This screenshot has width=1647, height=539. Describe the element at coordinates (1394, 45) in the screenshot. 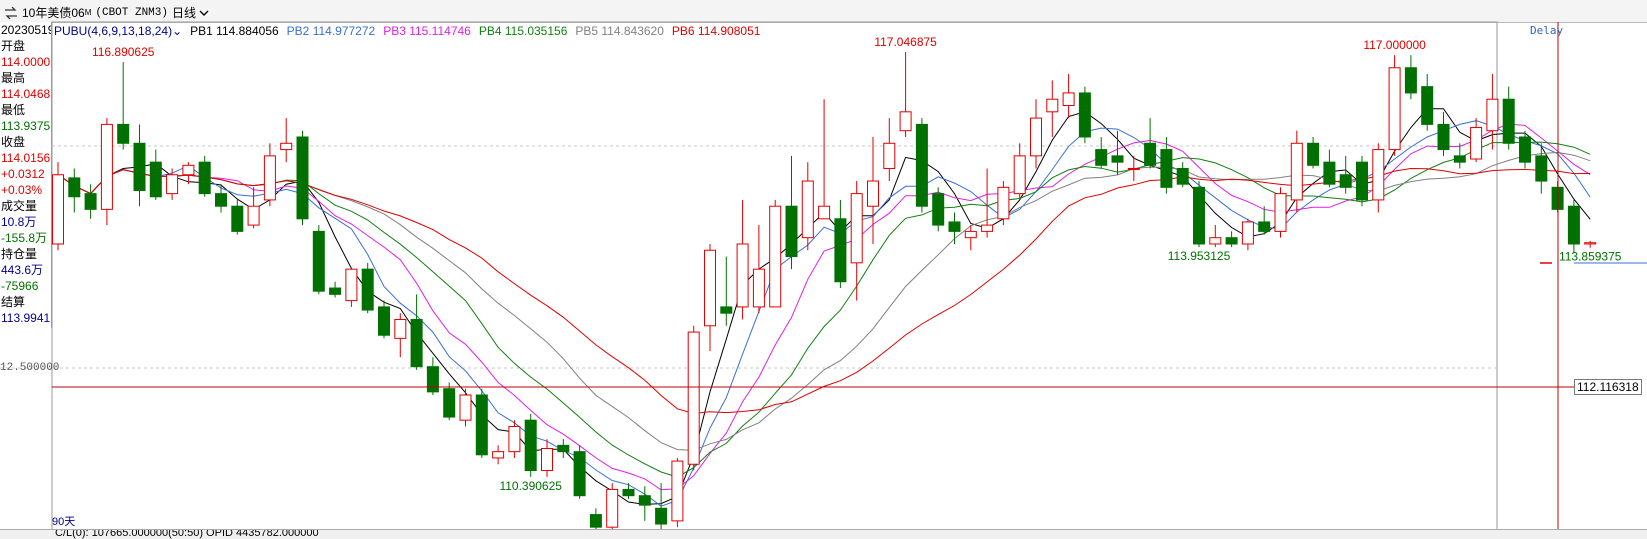

I see `price-annotation: 117.000000` at that location.